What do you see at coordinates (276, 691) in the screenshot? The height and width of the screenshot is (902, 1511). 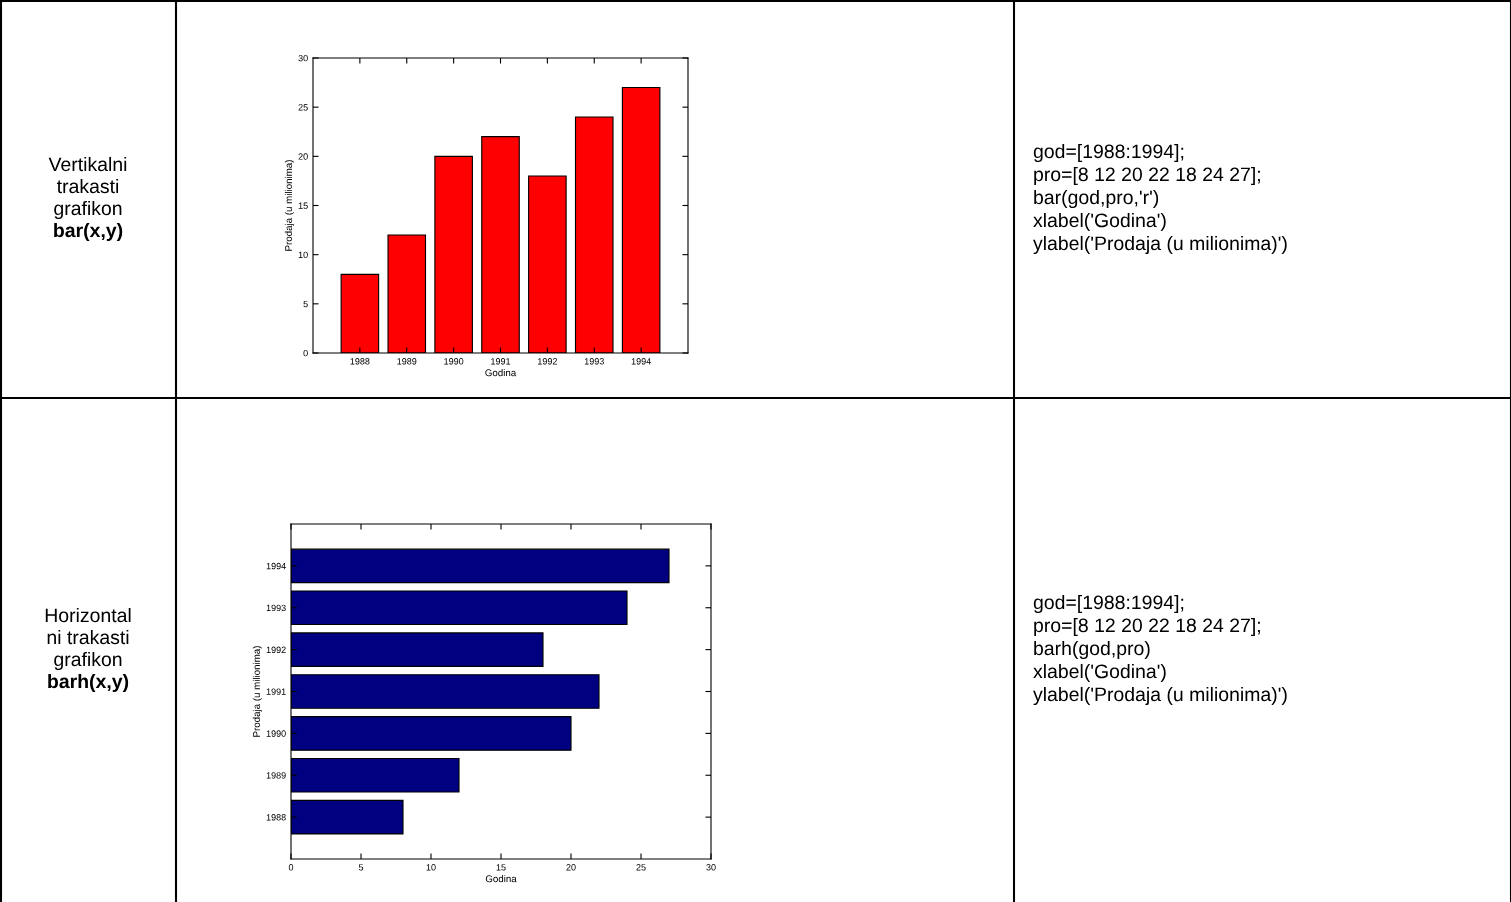 I see `y-tick-label: 1991` at bounding box center [276, 691].